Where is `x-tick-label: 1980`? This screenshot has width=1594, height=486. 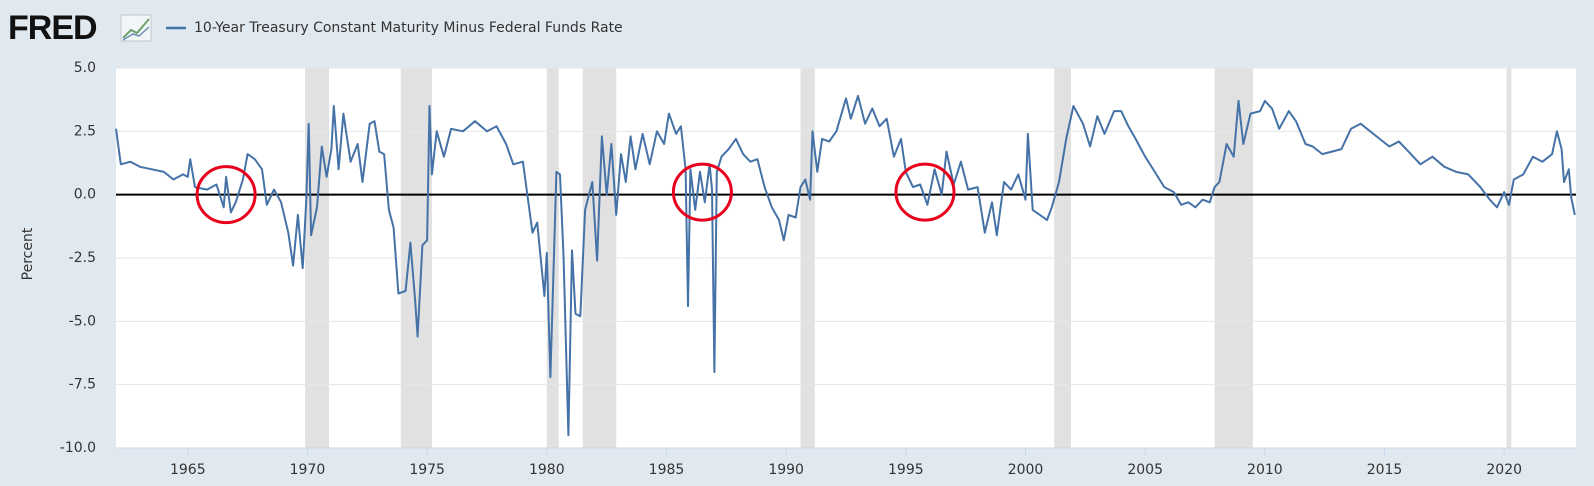 x-tick-label: 1980 is located at coordinates (547, 470).